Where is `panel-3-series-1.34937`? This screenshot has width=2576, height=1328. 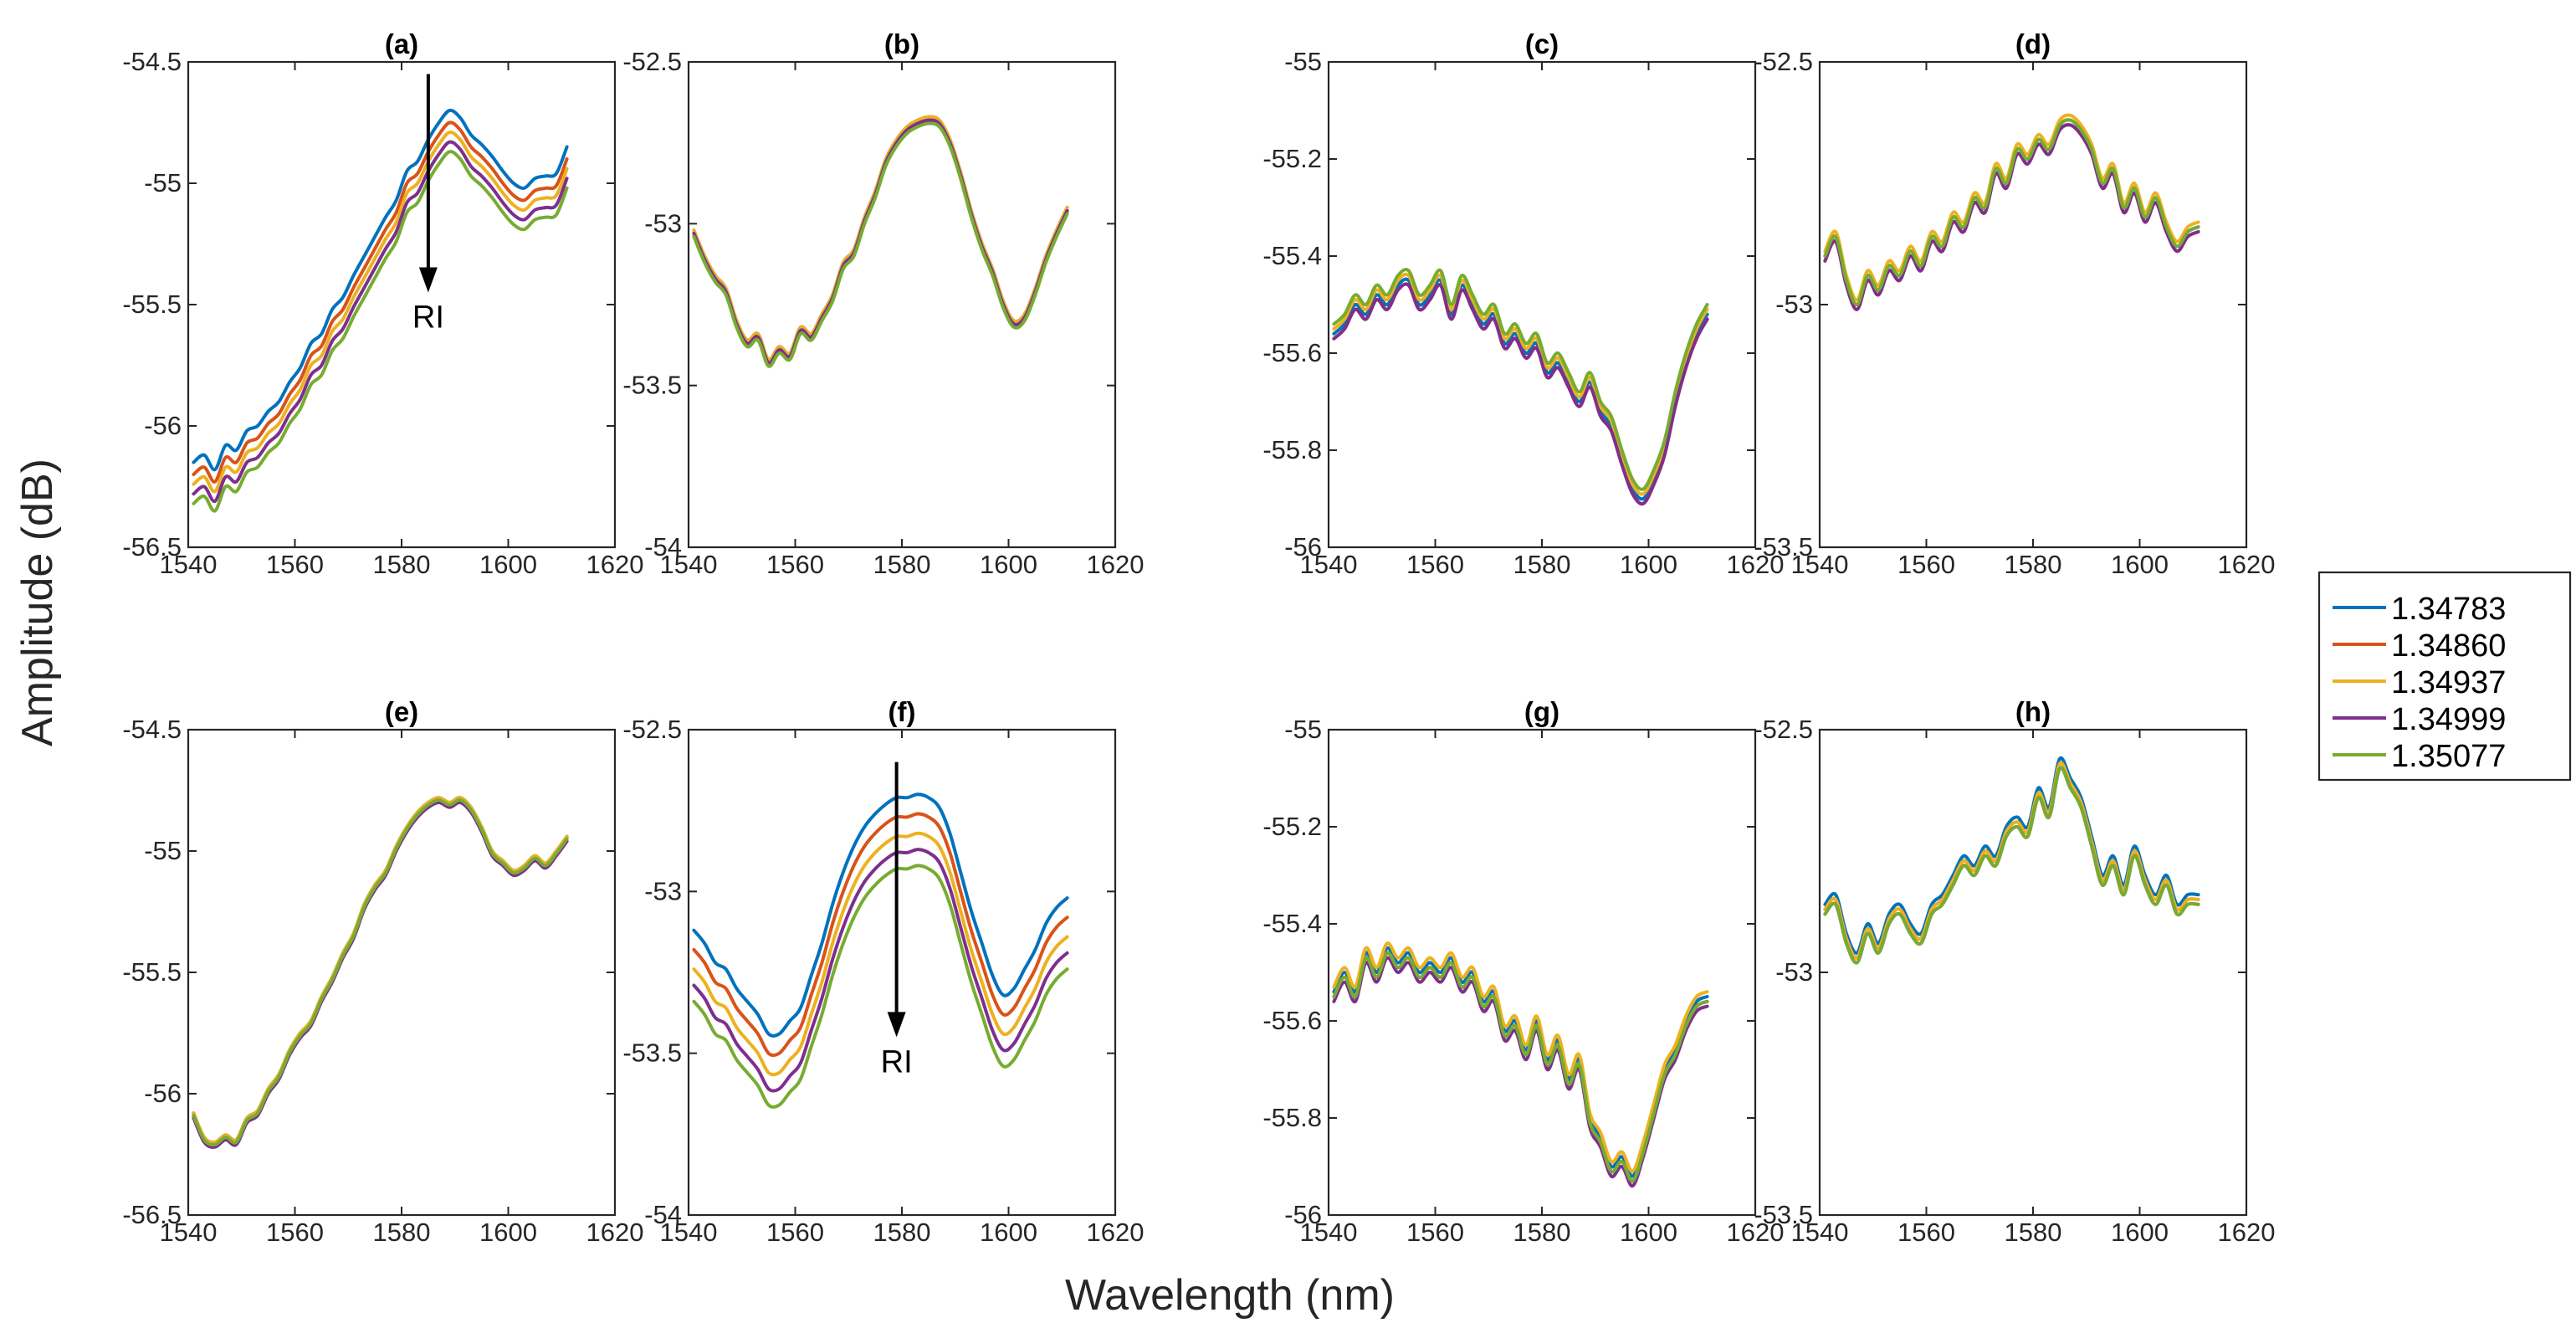
panel-3-series-1.34937 is located at coordinates (1521, 384).